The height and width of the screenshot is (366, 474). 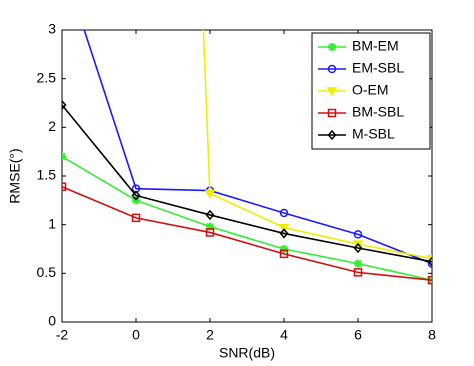 What do you see at coordinates (15, 175) in the screenshot?
I see `y-axis-label: RMSE(°)` at bounding box center [15, 175].